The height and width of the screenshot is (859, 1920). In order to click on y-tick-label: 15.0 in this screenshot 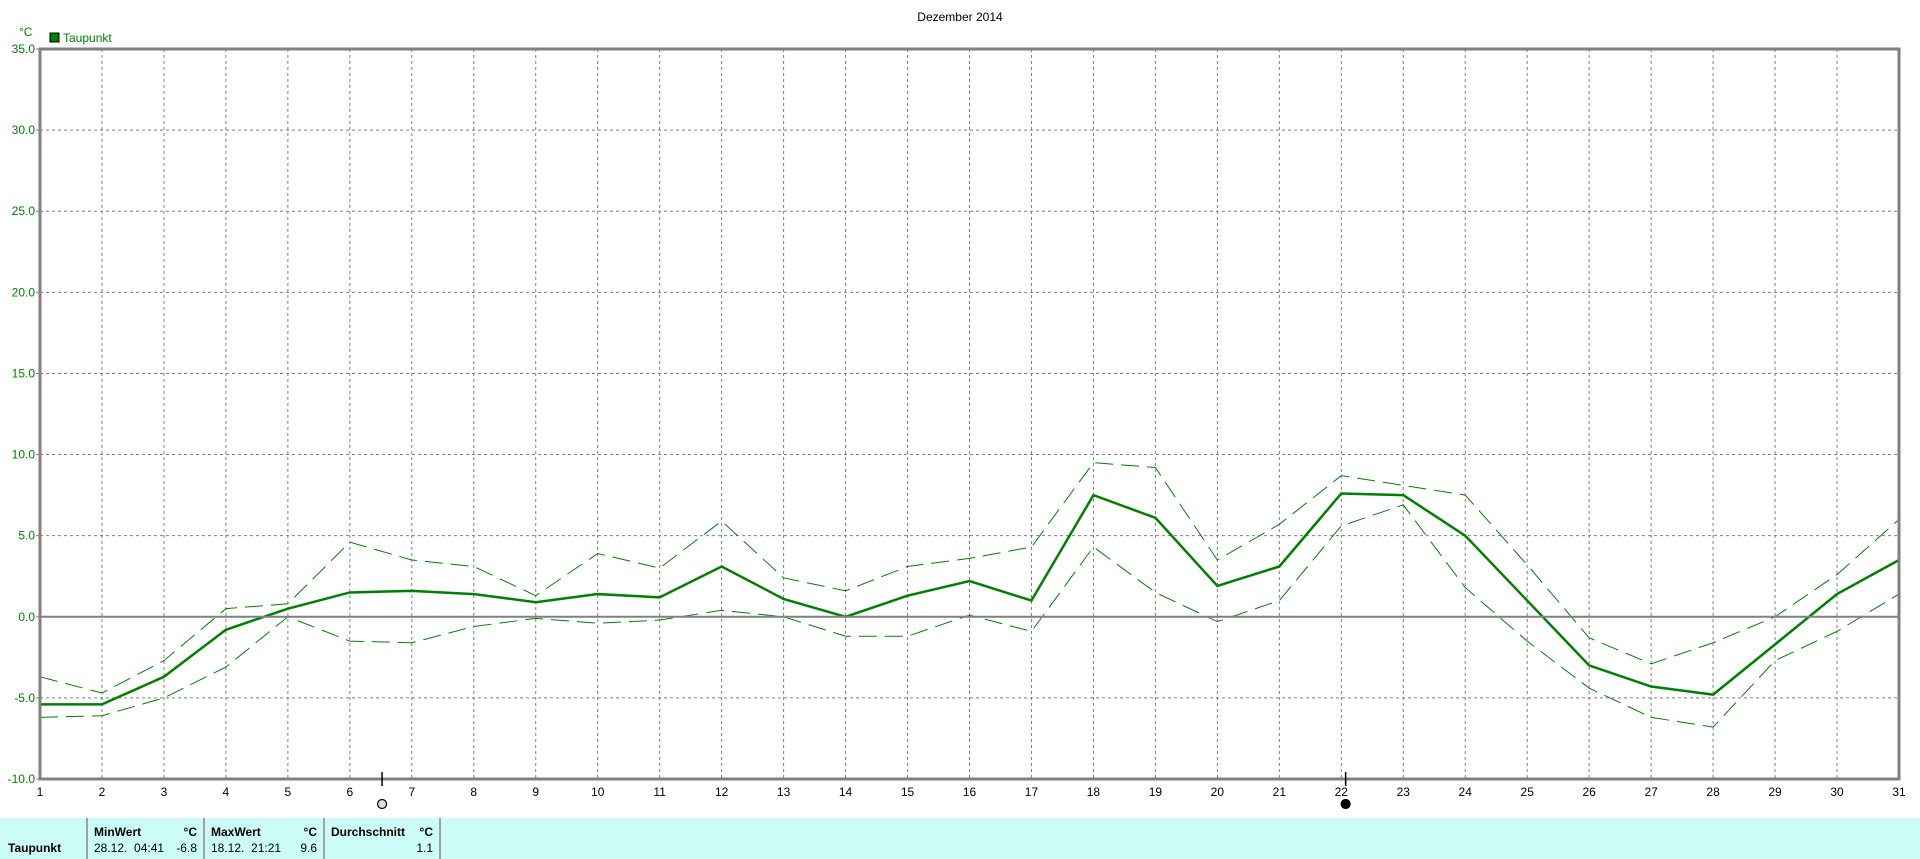, I will do `click(24, 373)`.